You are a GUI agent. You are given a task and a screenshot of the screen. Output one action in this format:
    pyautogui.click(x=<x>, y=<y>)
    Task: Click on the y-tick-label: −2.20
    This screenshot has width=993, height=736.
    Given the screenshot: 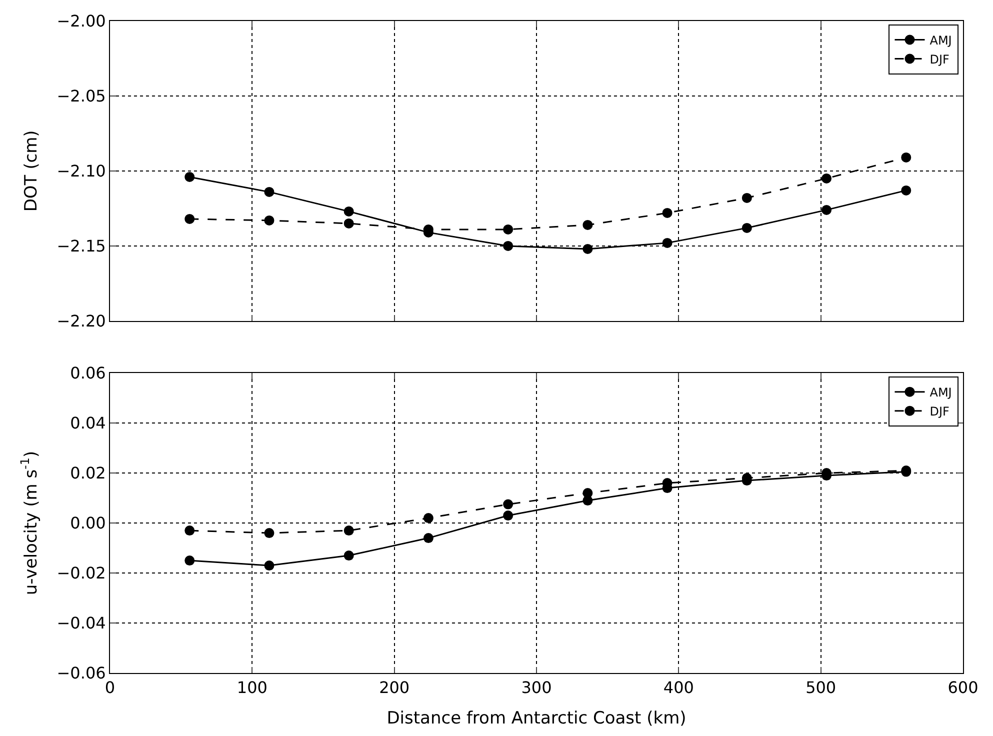 What is the action you would take?
    pyautogui.click(x=81, y=321)
    